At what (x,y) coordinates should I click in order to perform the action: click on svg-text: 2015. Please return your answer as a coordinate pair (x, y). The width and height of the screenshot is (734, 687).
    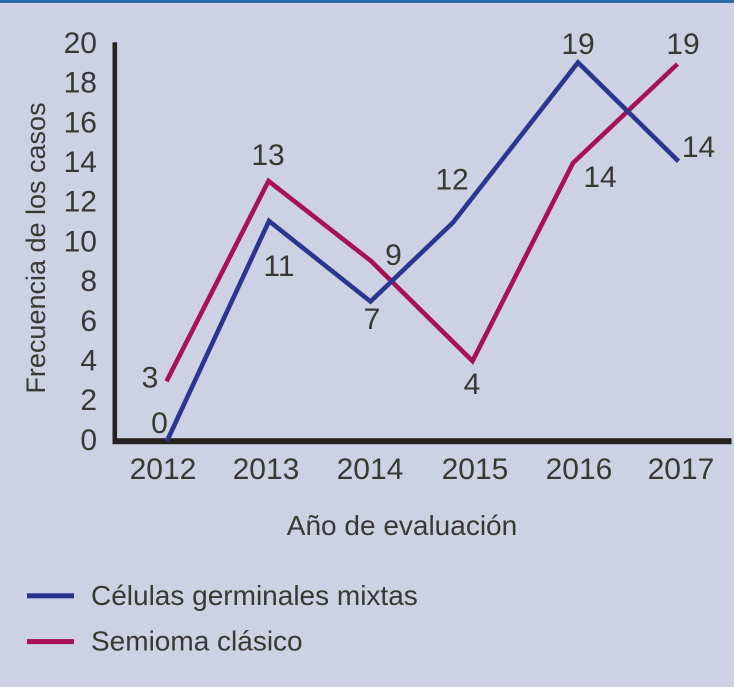
    Looking at the image, I should click on (475, 469).